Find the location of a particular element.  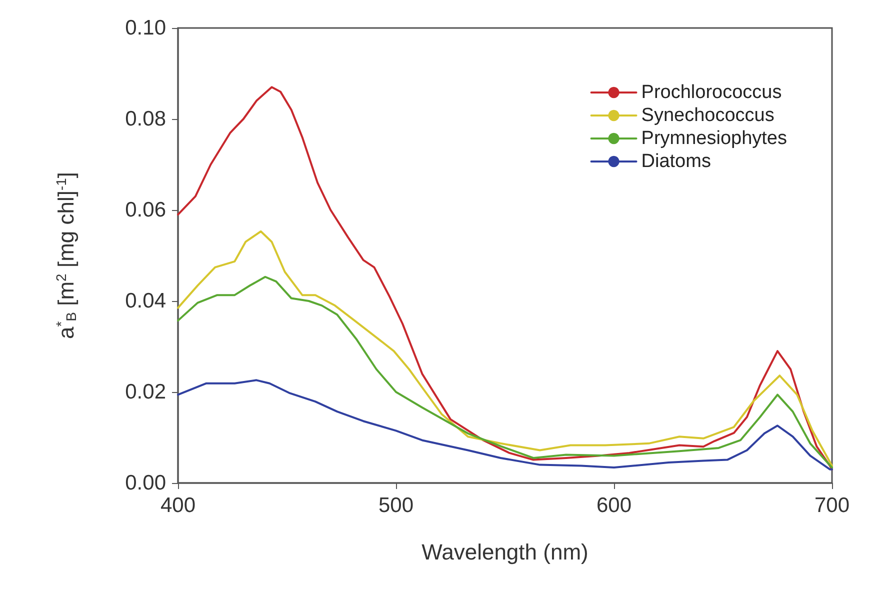

y-tick-label: 0.02 is located at coordinates (145, 392).